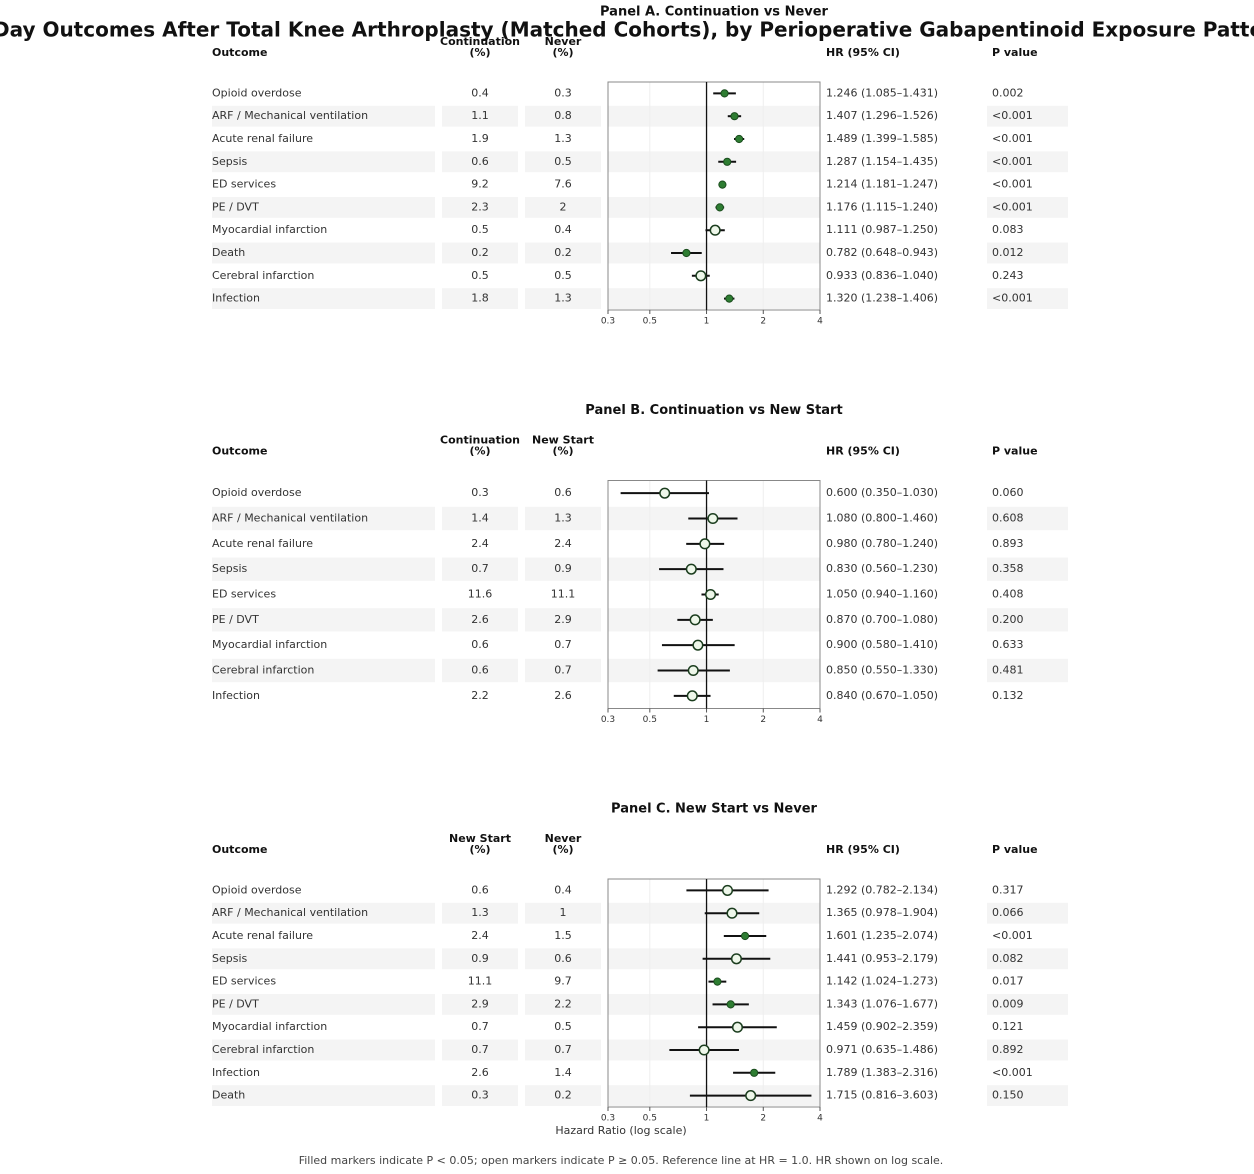 The width and height of the screenshot is (1254, 1174). I want to click on p-value: 0.150, so click(1008, 1095).